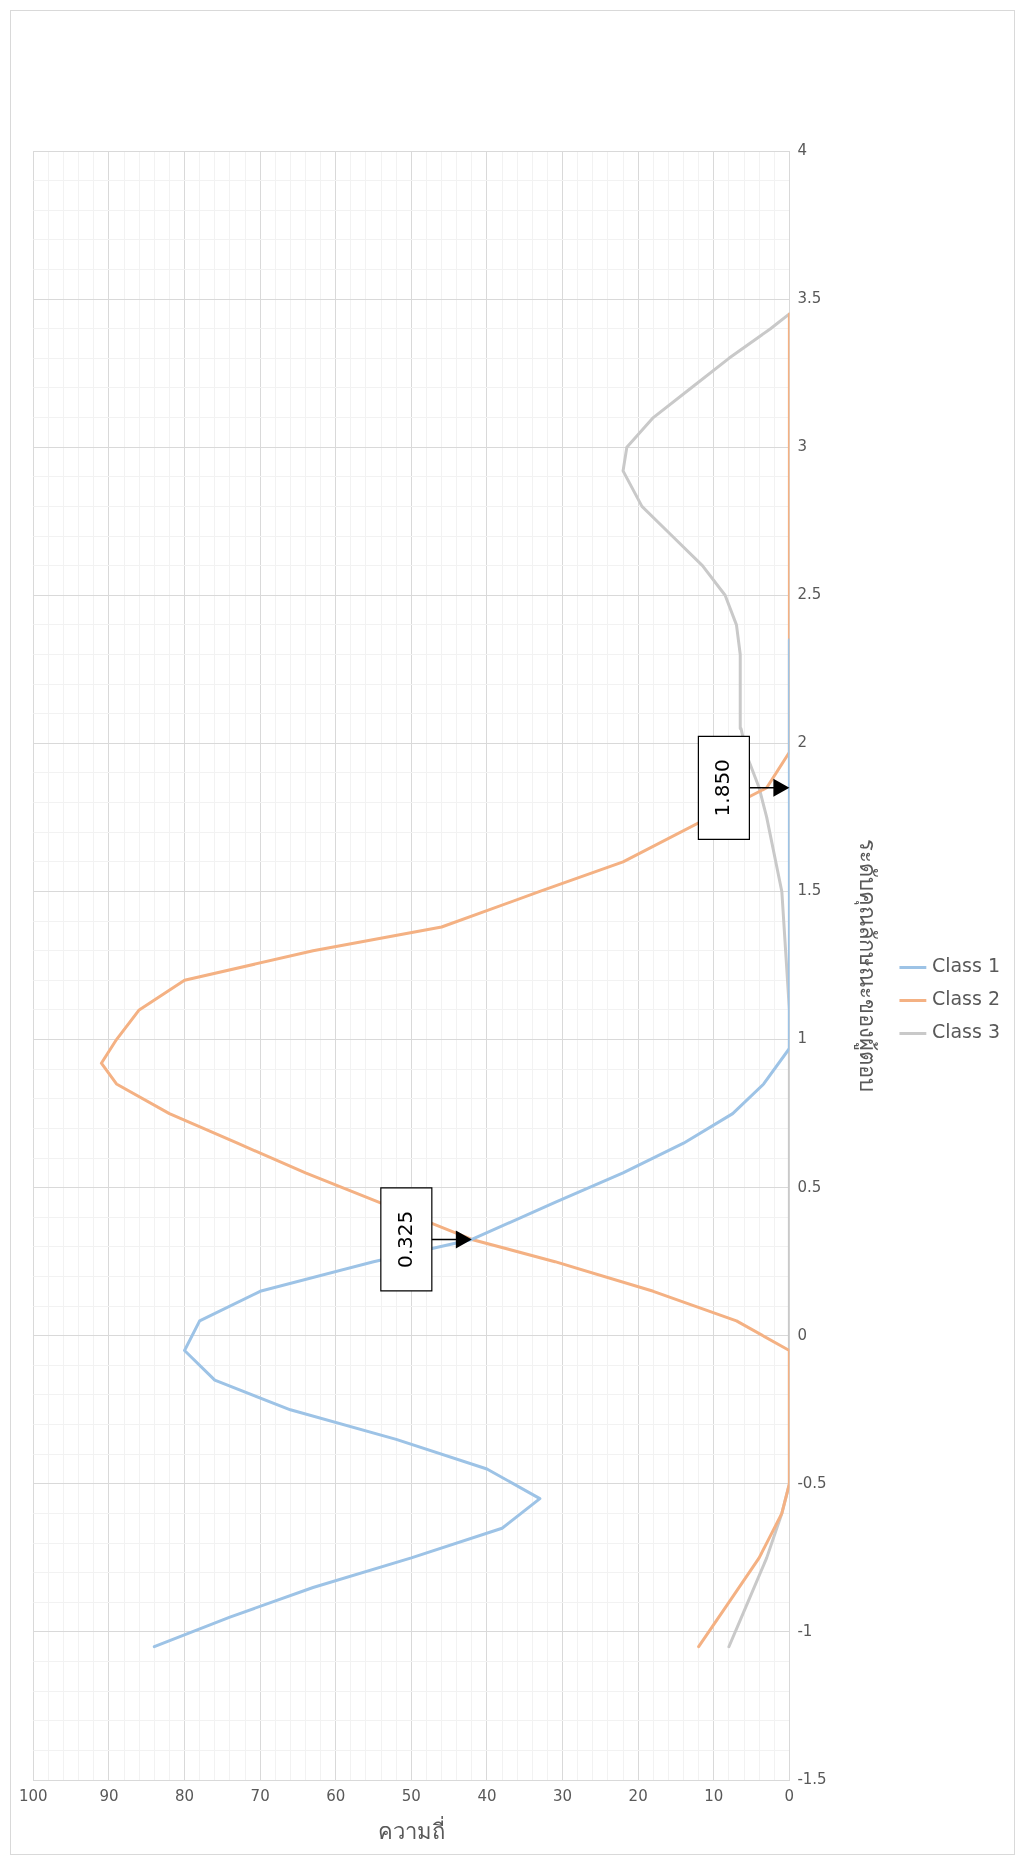 Image resolution: width=1025 pixels, height=1865 pixels. Describe the element at coordinates (411, 1829) in the screenshot. I see `x-axis-title: ความถี่` at that location.